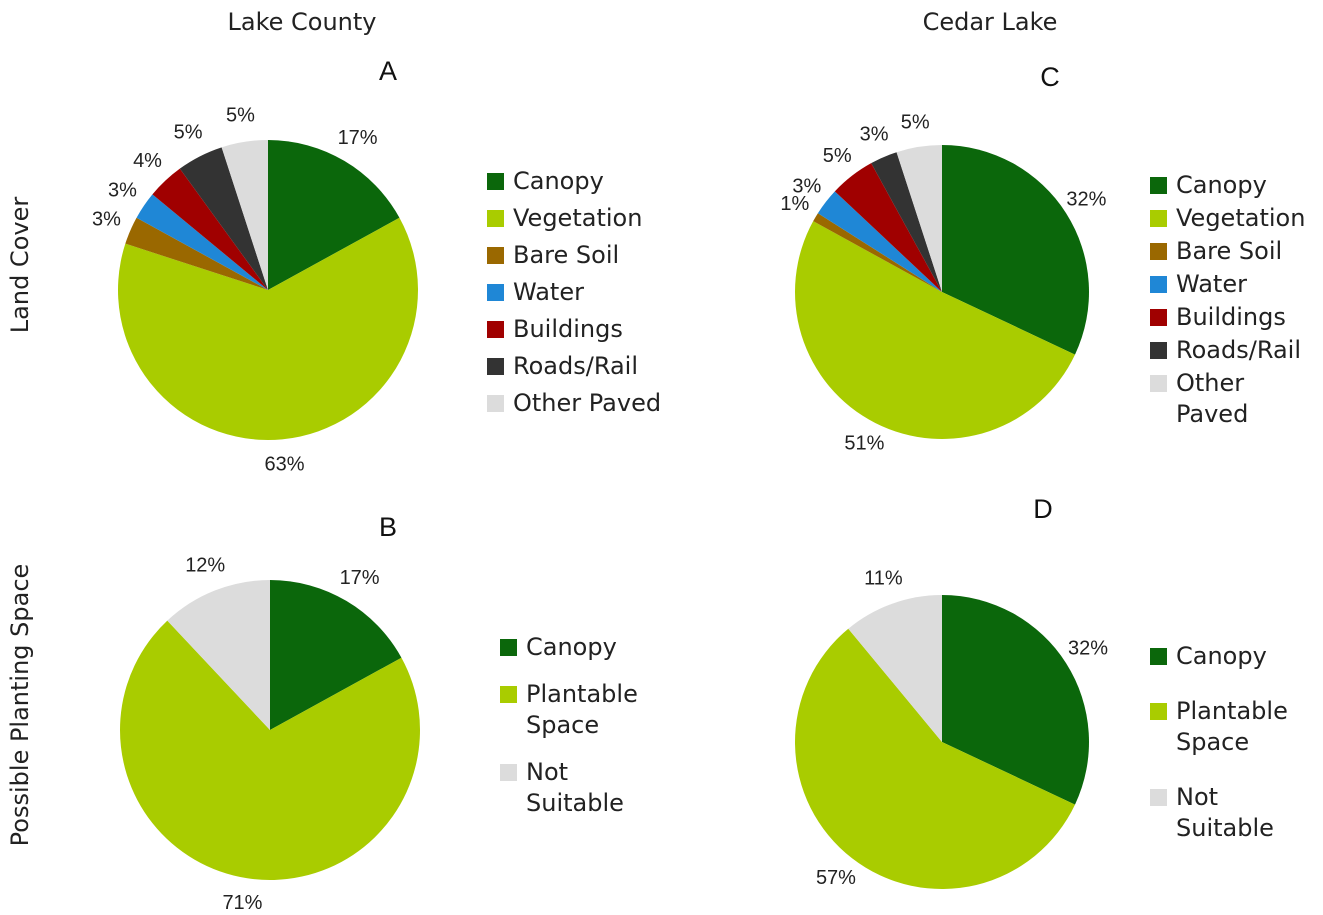 Image resolution: width=1323 pixels, height=915 pixels. I want to click on chart-title: A, so click(388, 71).